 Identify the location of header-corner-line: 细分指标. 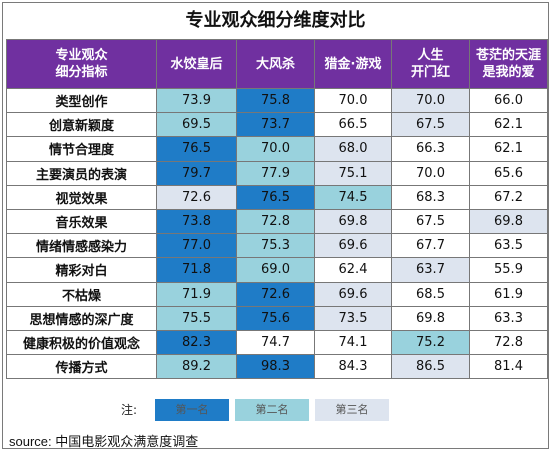
(81, 72).